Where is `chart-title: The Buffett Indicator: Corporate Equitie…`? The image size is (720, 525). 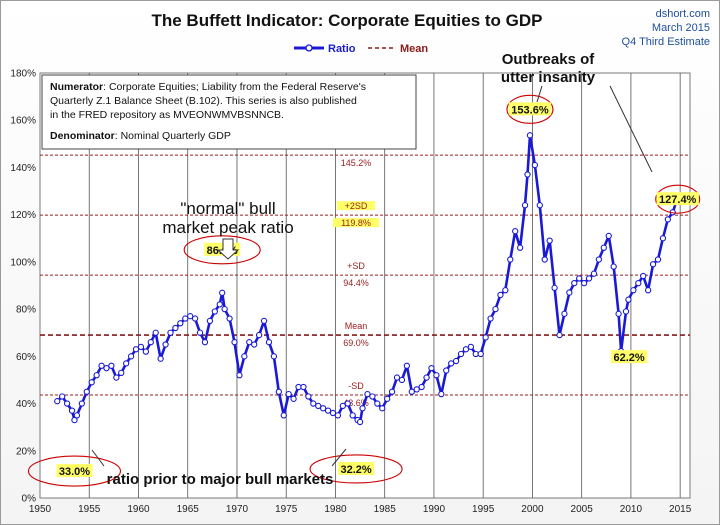
chart-title: The Buffett Indicator: Corporate Equitie… is located at coordinates (346, 20).